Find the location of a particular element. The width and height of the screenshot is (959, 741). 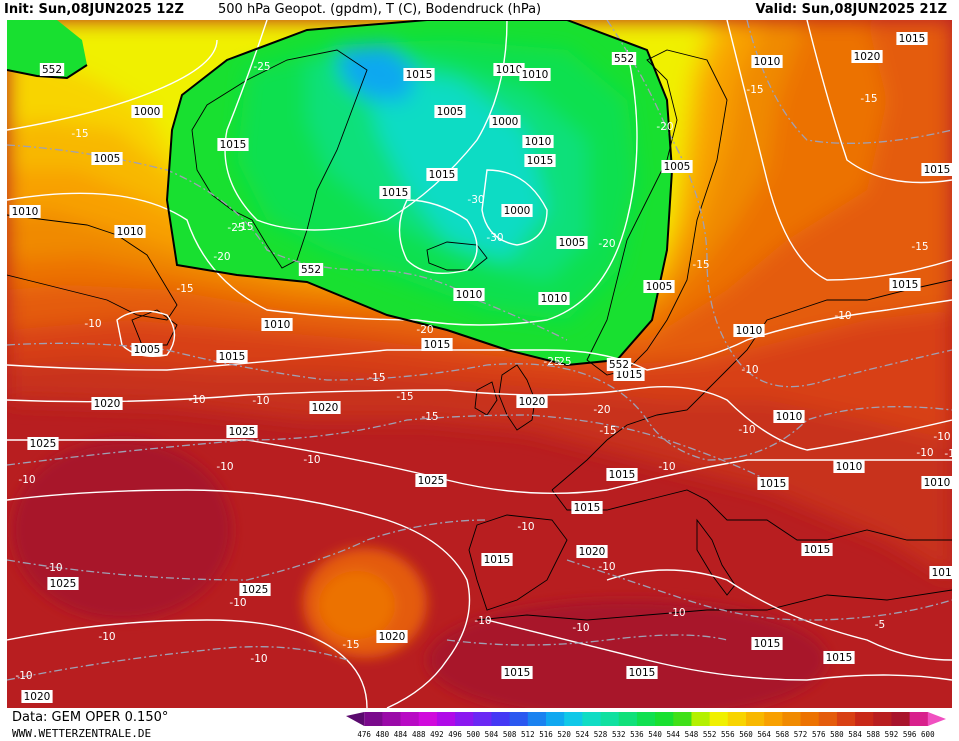

colorbar-tick-label: 528 is located at coordinates (600, 734).